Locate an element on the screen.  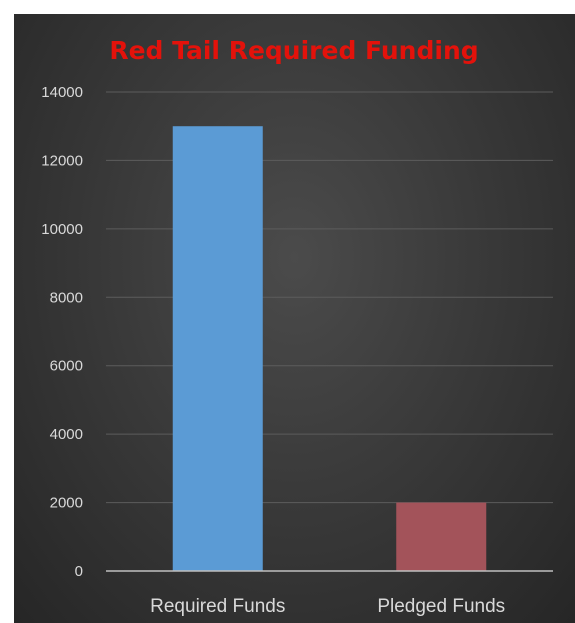
y-tick-label: 8000 is located at coordinates (66, 297).